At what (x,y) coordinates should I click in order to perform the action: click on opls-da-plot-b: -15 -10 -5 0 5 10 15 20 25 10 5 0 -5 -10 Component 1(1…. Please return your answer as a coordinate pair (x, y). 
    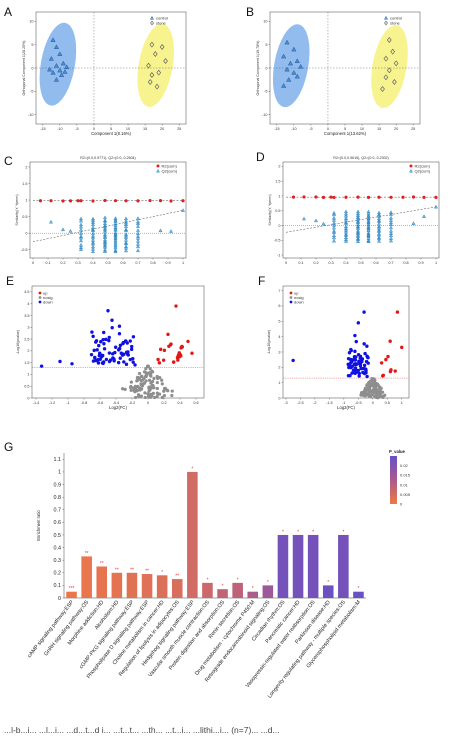
    Looking at the image, I should click on (338, 73).